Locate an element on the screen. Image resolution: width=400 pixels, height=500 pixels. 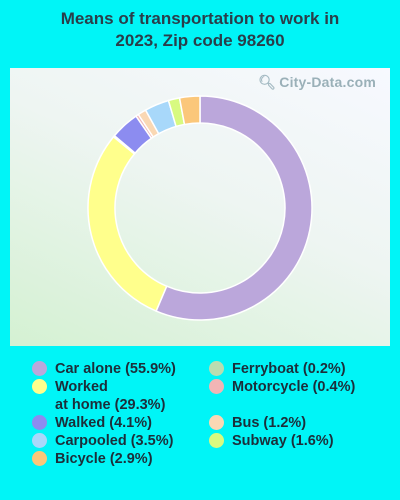
search-icon: 🔍︎ is located at coordinates (267, 82).